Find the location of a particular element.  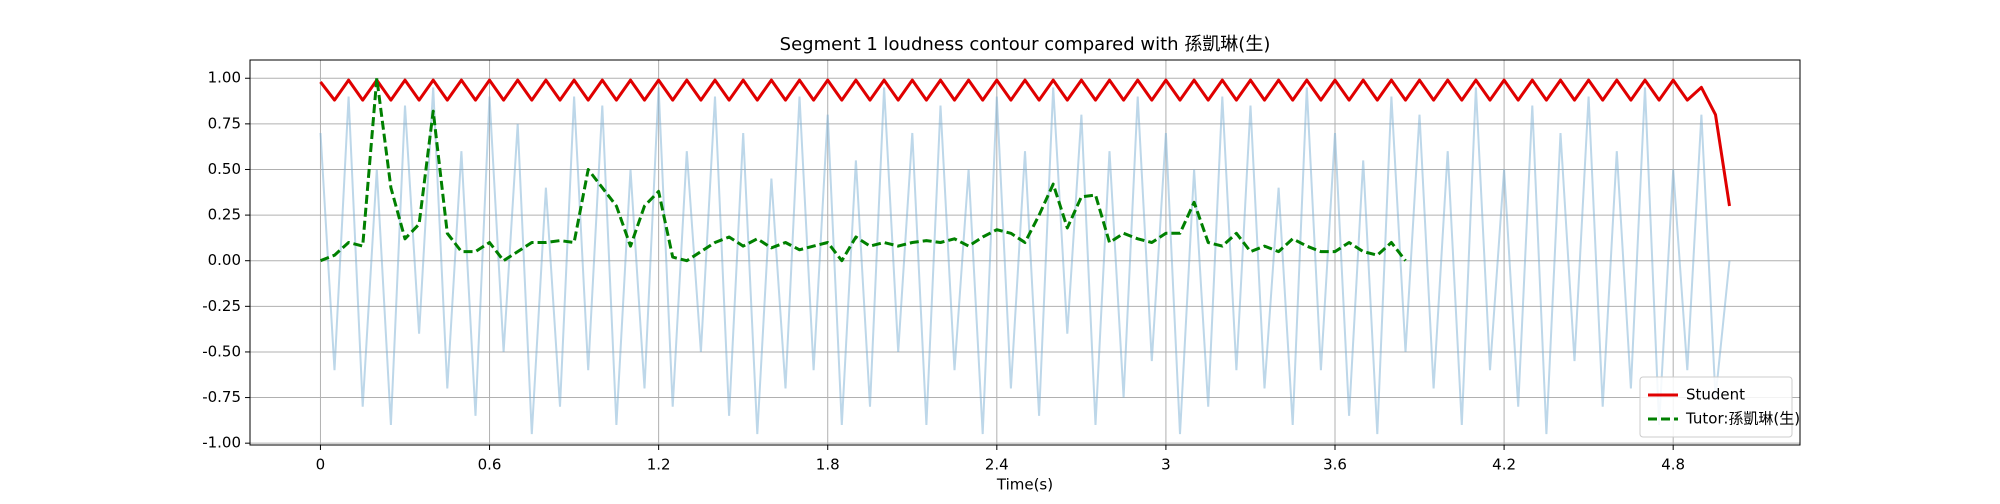

x-tick-label: 0.6 is located at coordinates (490, 465).